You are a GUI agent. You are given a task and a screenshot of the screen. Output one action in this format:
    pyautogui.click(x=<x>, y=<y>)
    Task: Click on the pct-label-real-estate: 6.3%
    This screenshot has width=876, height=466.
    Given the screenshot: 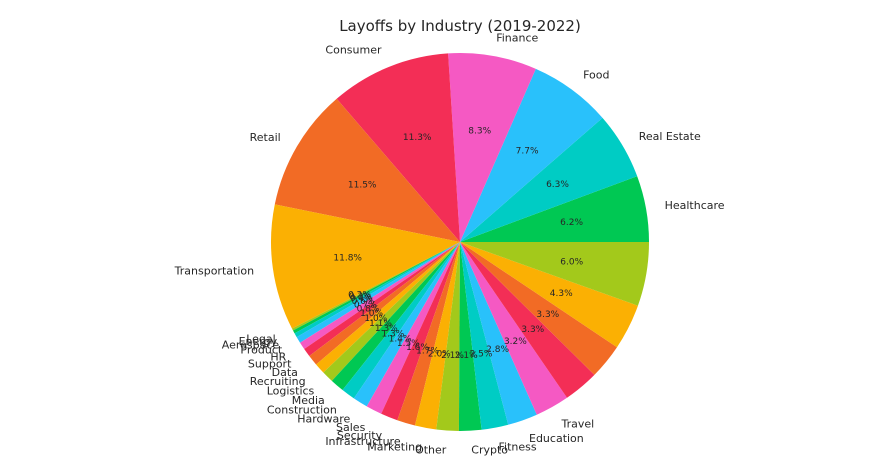 What is the action you would take?
    pyautogui.click(x=557, y=185)
    